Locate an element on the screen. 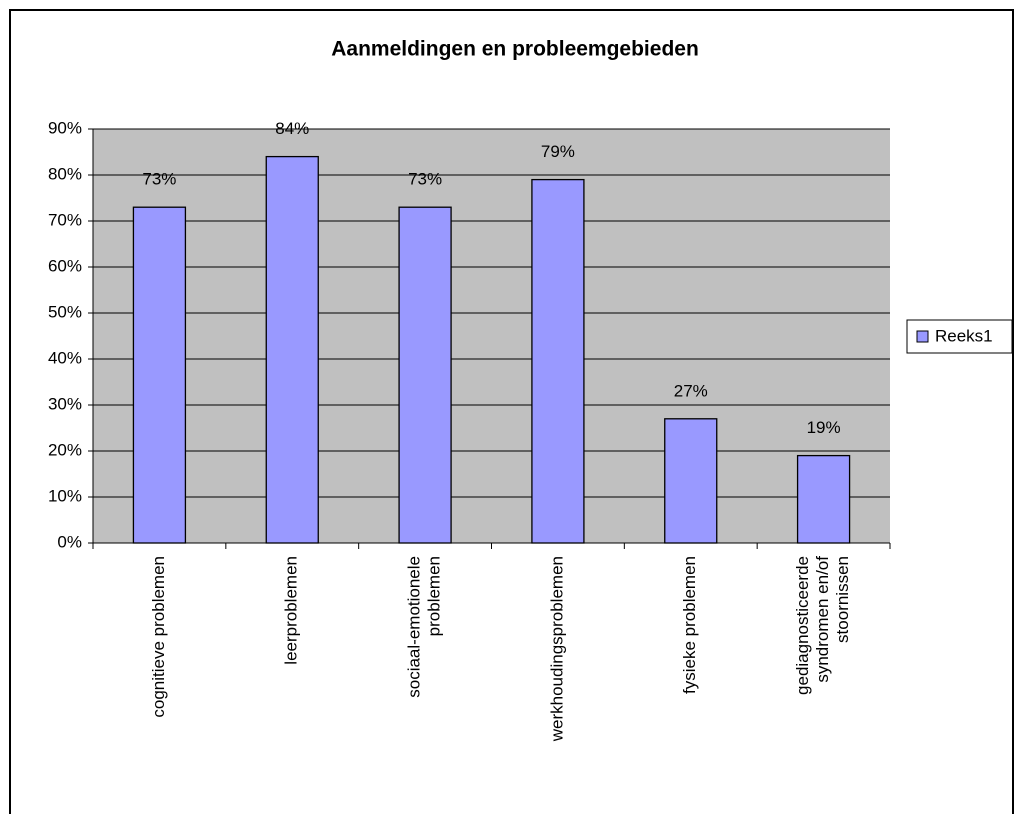 The height and width of the screenshot is (819, 1016). y-tick-label: 10% is located at coordinates (65, 495).